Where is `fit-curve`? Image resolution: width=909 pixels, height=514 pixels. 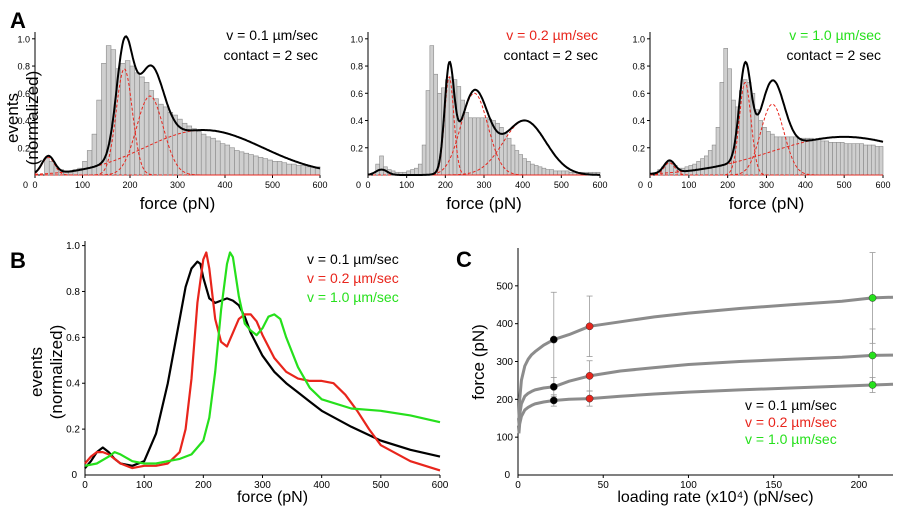
fit-curve is located at coordinates (705, 357).